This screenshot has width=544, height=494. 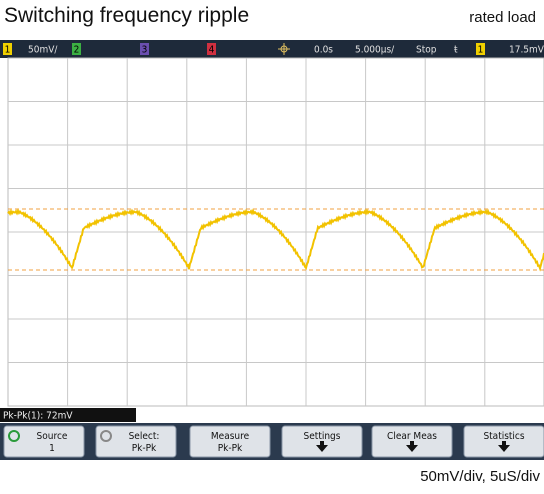 What do you see at coordinates (323, 50) in the screenshot?
I see `delay: 0.0s` at bounding box center [323, 50].